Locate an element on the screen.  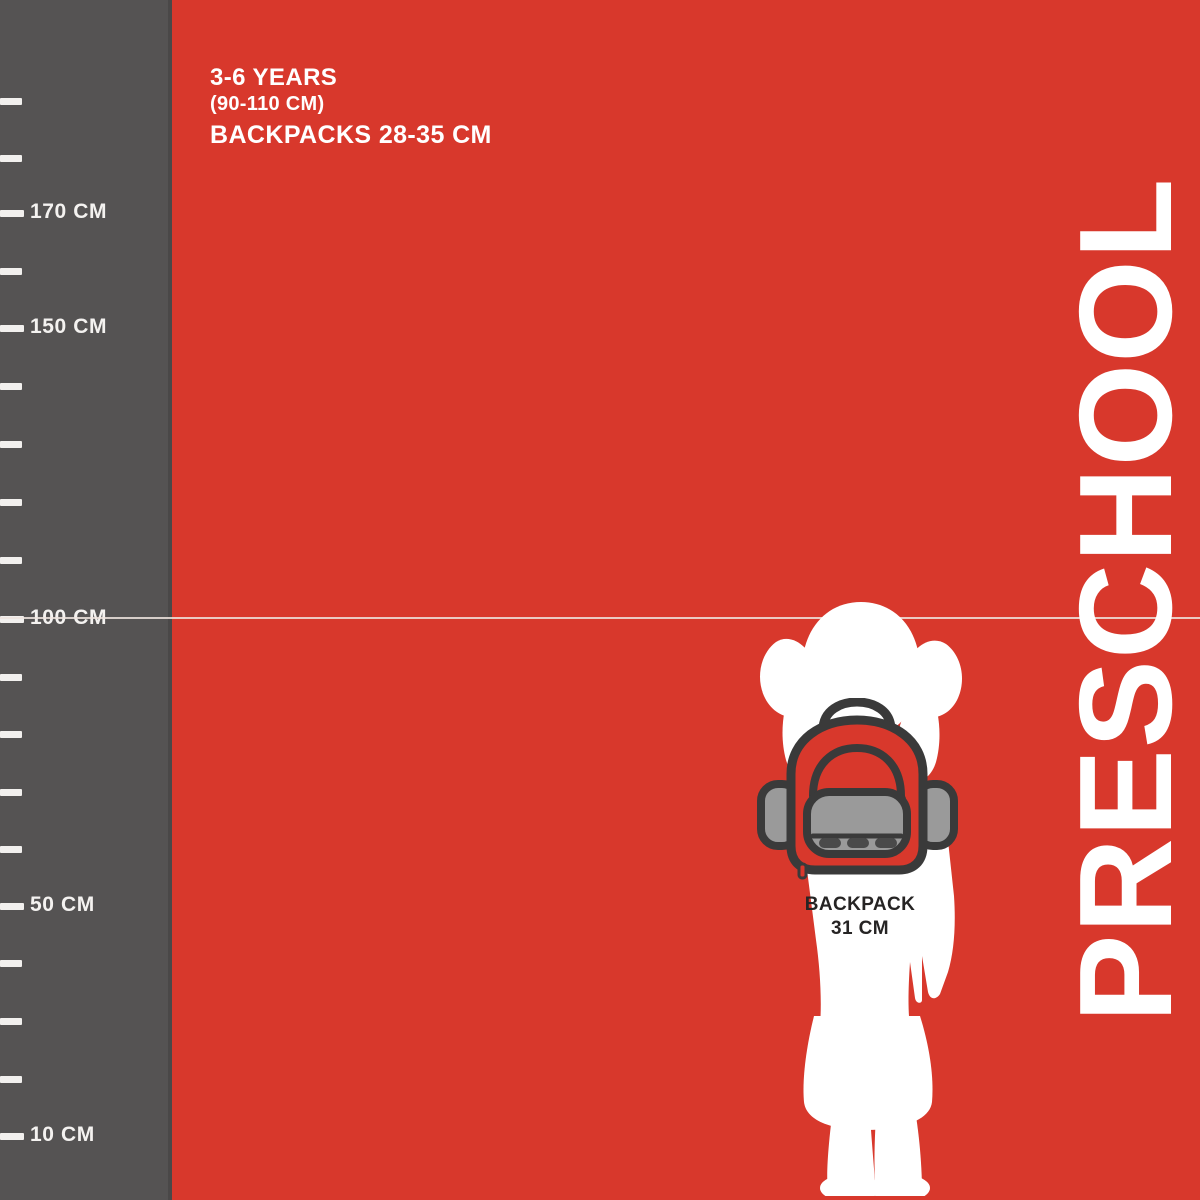
ruler-edge-divider is located at coordinates (170, 600).